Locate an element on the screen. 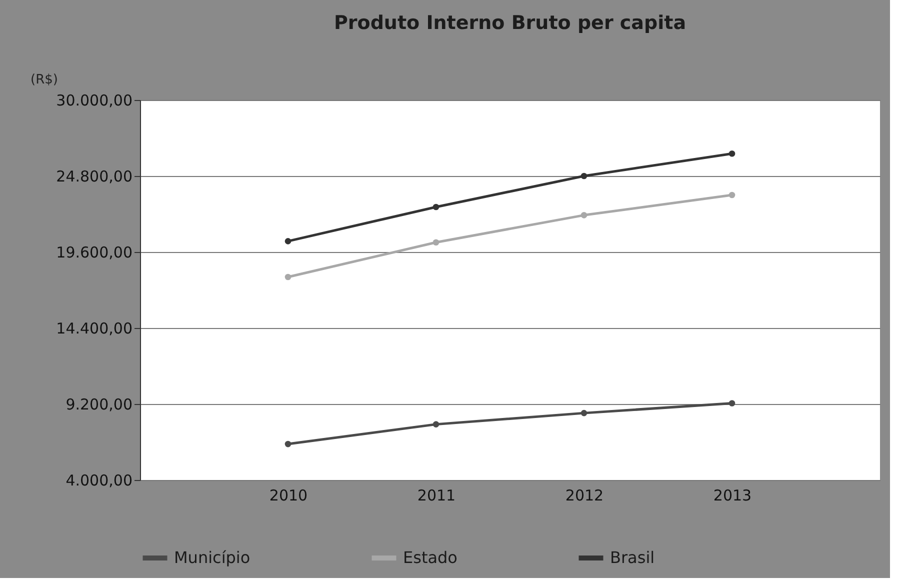 The height and width of the screenshot is (583, 924). y-tick-label: 19.600,00 is located at coordinates (94, 253).